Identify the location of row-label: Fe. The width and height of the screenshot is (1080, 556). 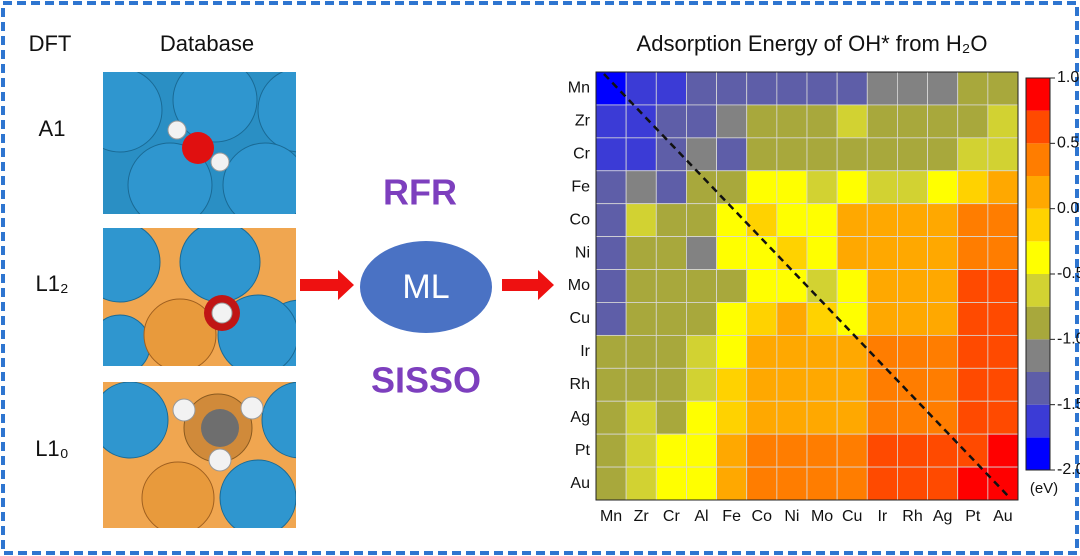
(580, 186).